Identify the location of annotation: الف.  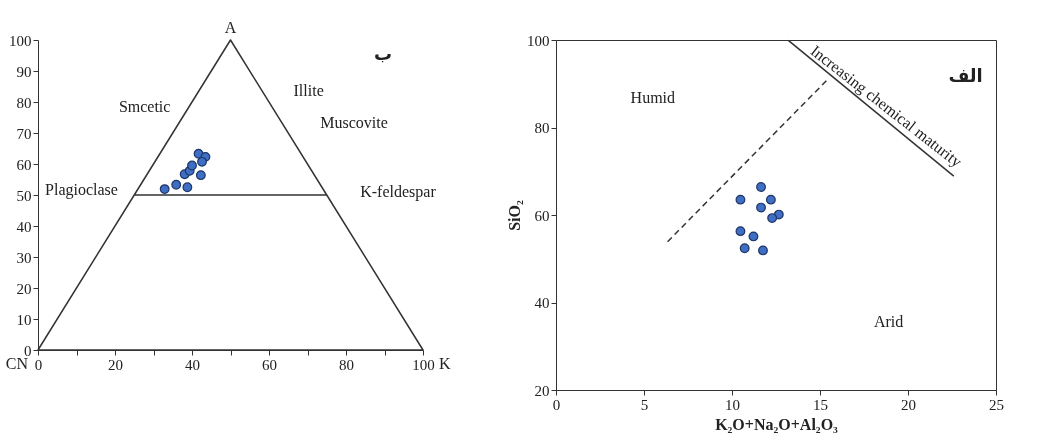
(965, 75).